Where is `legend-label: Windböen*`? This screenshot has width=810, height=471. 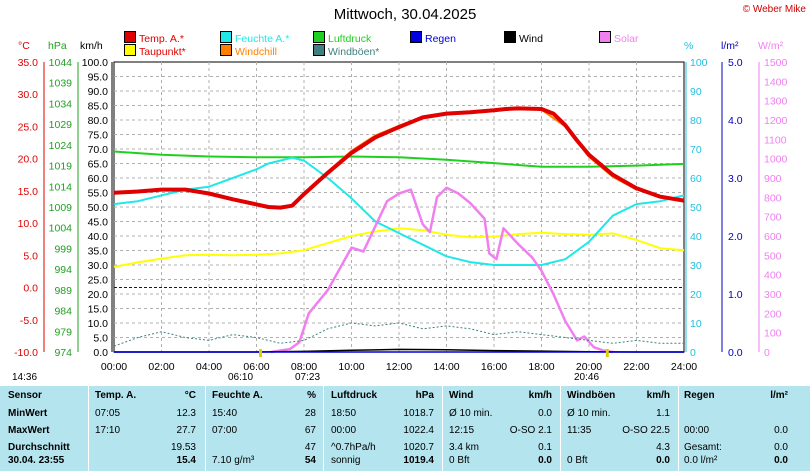 legend-label: Windböen* is located at coordinates (354, 52).